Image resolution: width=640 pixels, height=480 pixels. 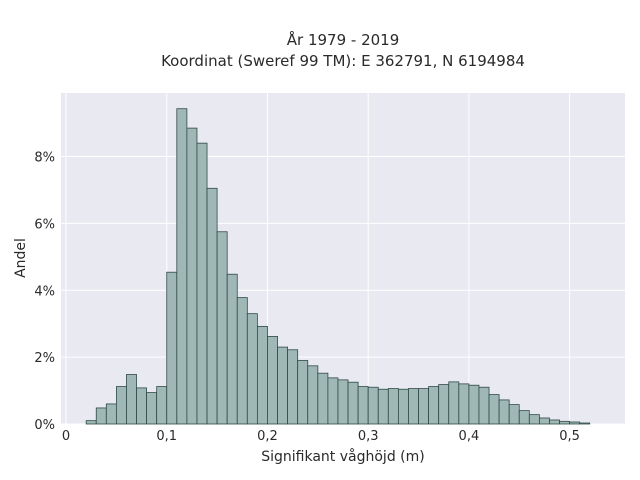 What do you see at coordinates (44, 224) in the screenshot?
I see `y-tick-label: 6%` at bounding box center [44, 224].